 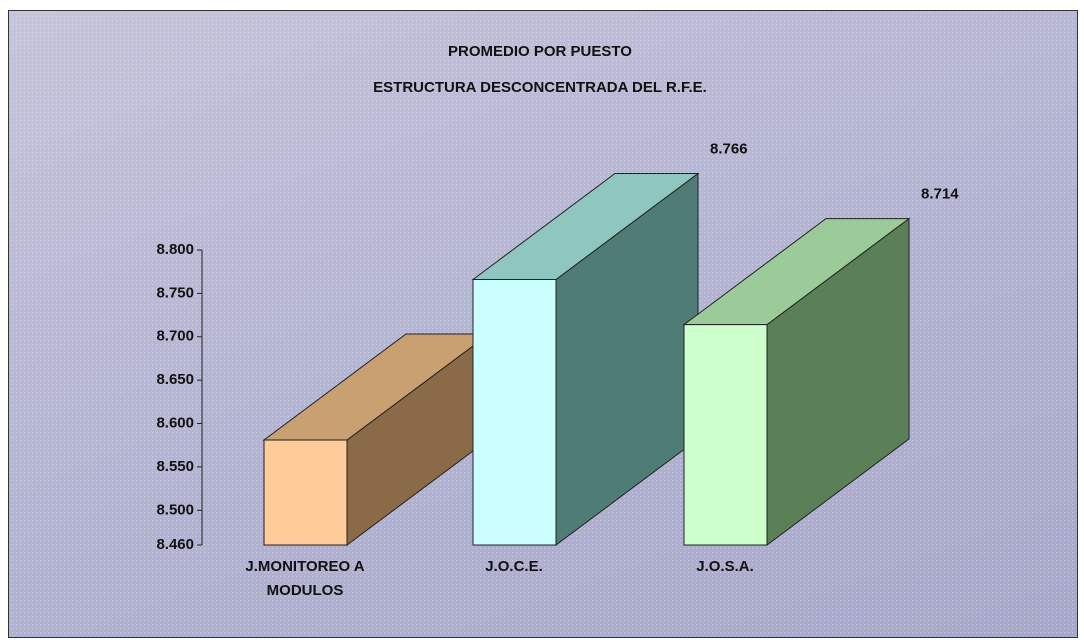 I want to click on y-tick-label: 8.750, so click(x=175, y=292).